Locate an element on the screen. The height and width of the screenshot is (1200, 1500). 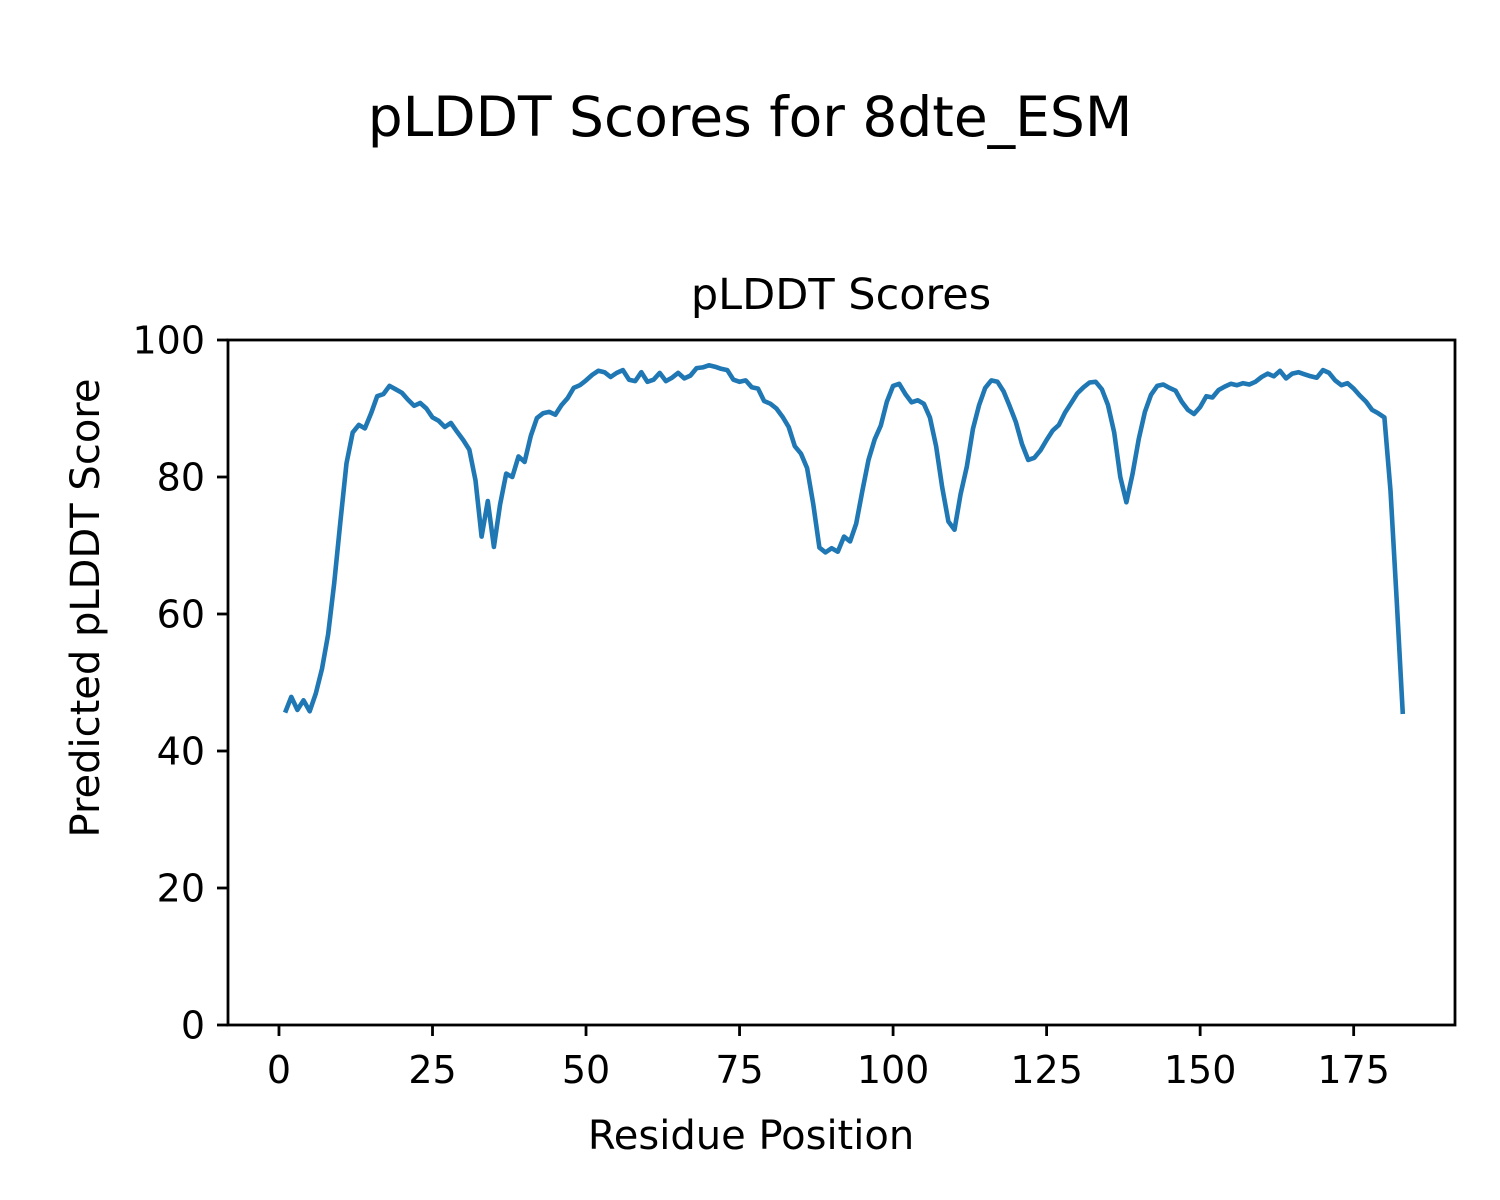
x-tick-label: 175 is located at coordinates (1353, 1070).